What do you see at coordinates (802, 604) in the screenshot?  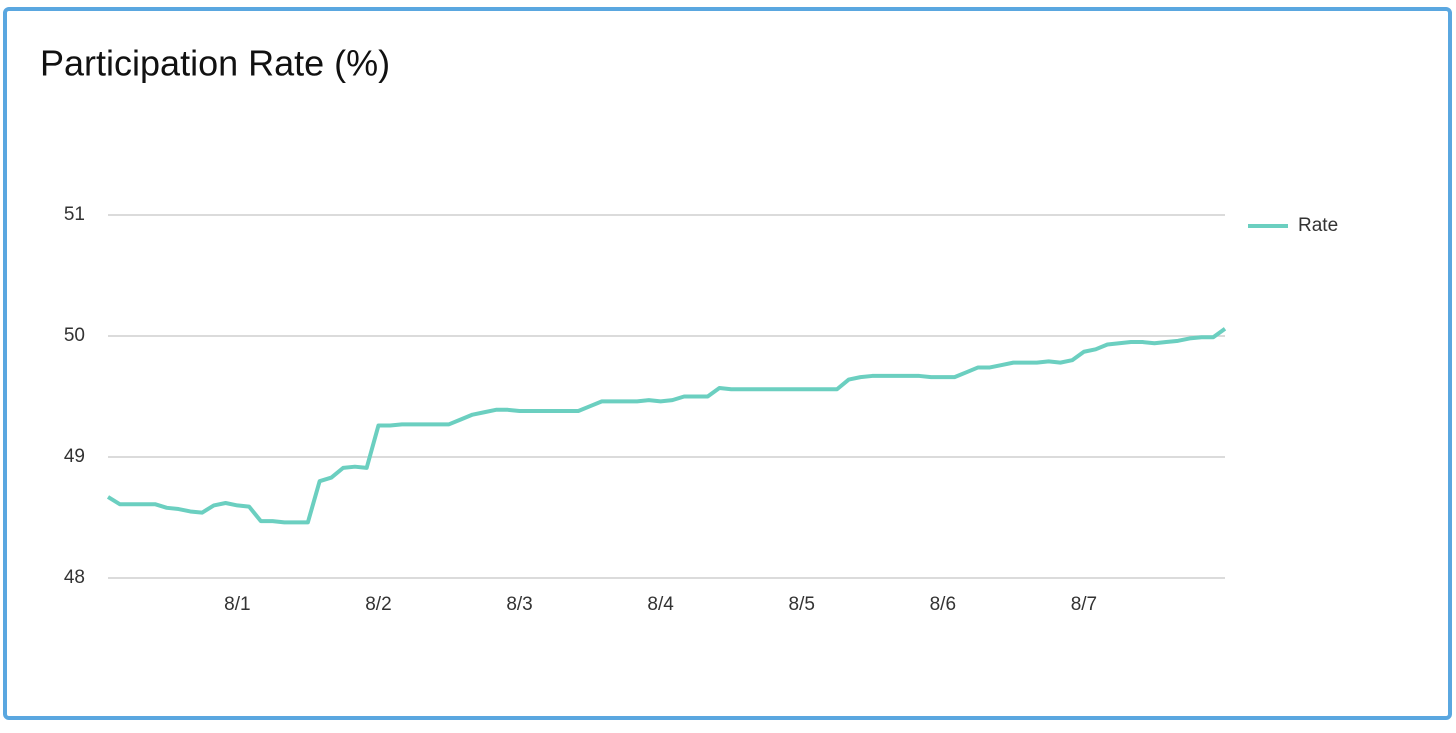 I see `x-tick-label: 8/5` at bounding box center [802, 604].